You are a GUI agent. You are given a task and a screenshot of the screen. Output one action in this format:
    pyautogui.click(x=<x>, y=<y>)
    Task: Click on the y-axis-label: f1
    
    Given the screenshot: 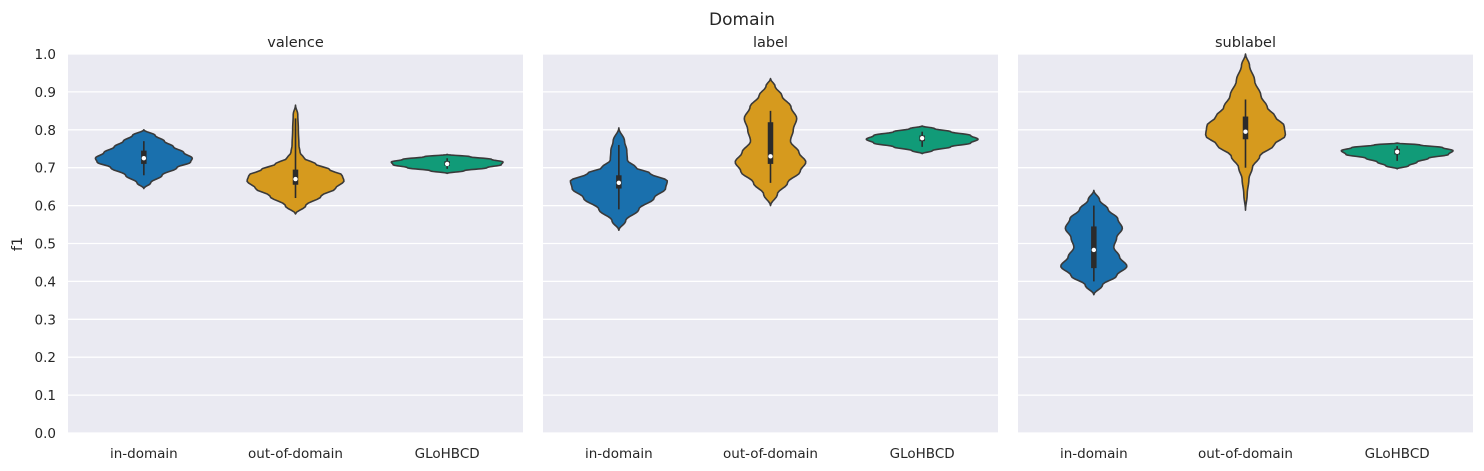 What is the action you would take?
    pyautogui.click(x=18, y=244)
    